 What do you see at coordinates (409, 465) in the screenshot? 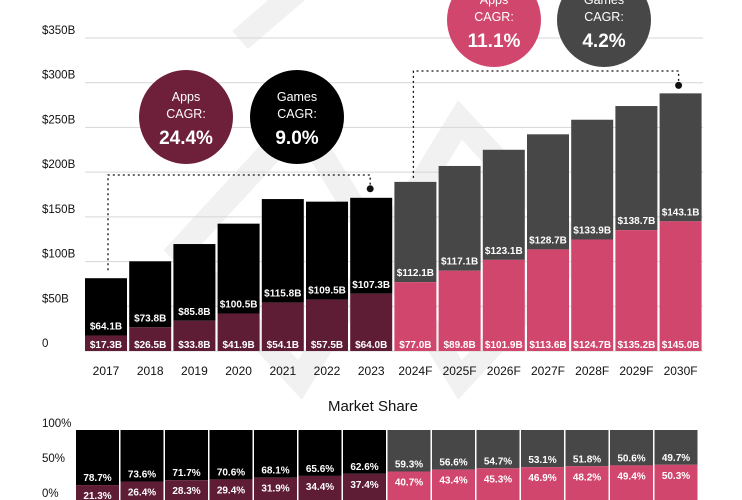
I see `games-share-label: 59.3%` at bounding box center [409, 465].